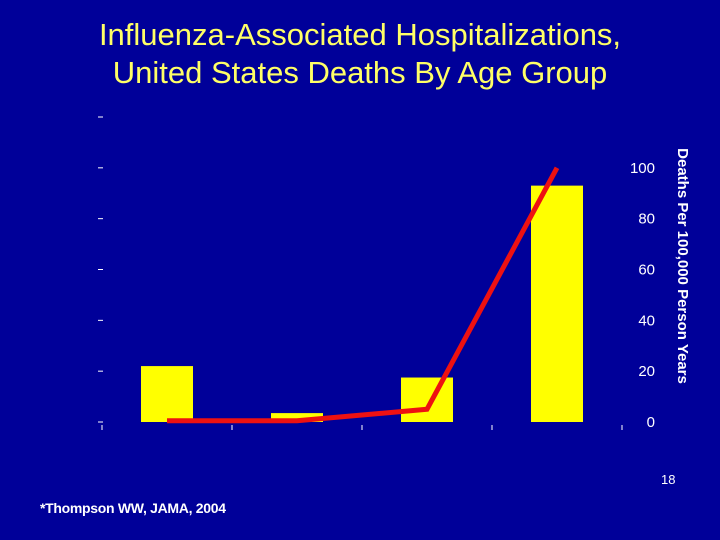 This screenshot has height=540, width=720. I want to click on slide-title-line-1: Influenza-Associated Hospitalizations,, so click(360, 34).